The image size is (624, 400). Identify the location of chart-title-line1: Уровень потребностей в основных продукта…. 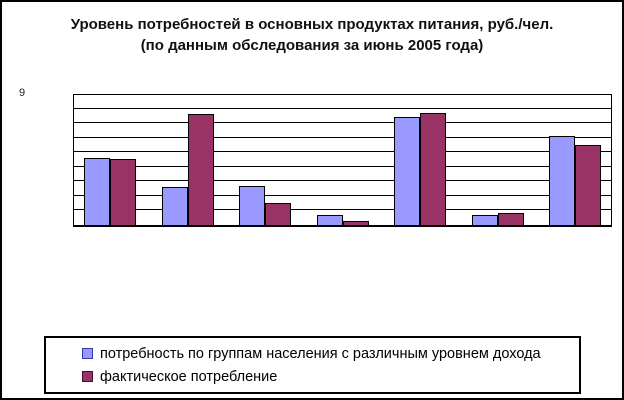
(312, 24).